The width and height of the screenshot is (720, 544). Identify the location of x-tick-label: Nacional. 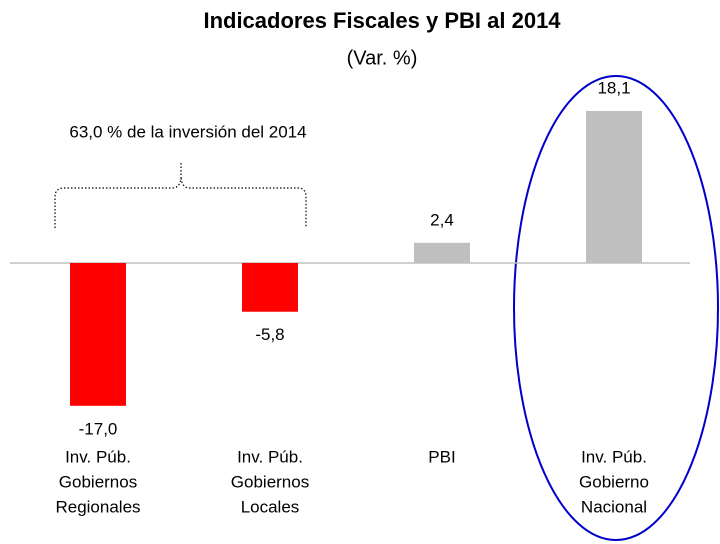
(614, 506).